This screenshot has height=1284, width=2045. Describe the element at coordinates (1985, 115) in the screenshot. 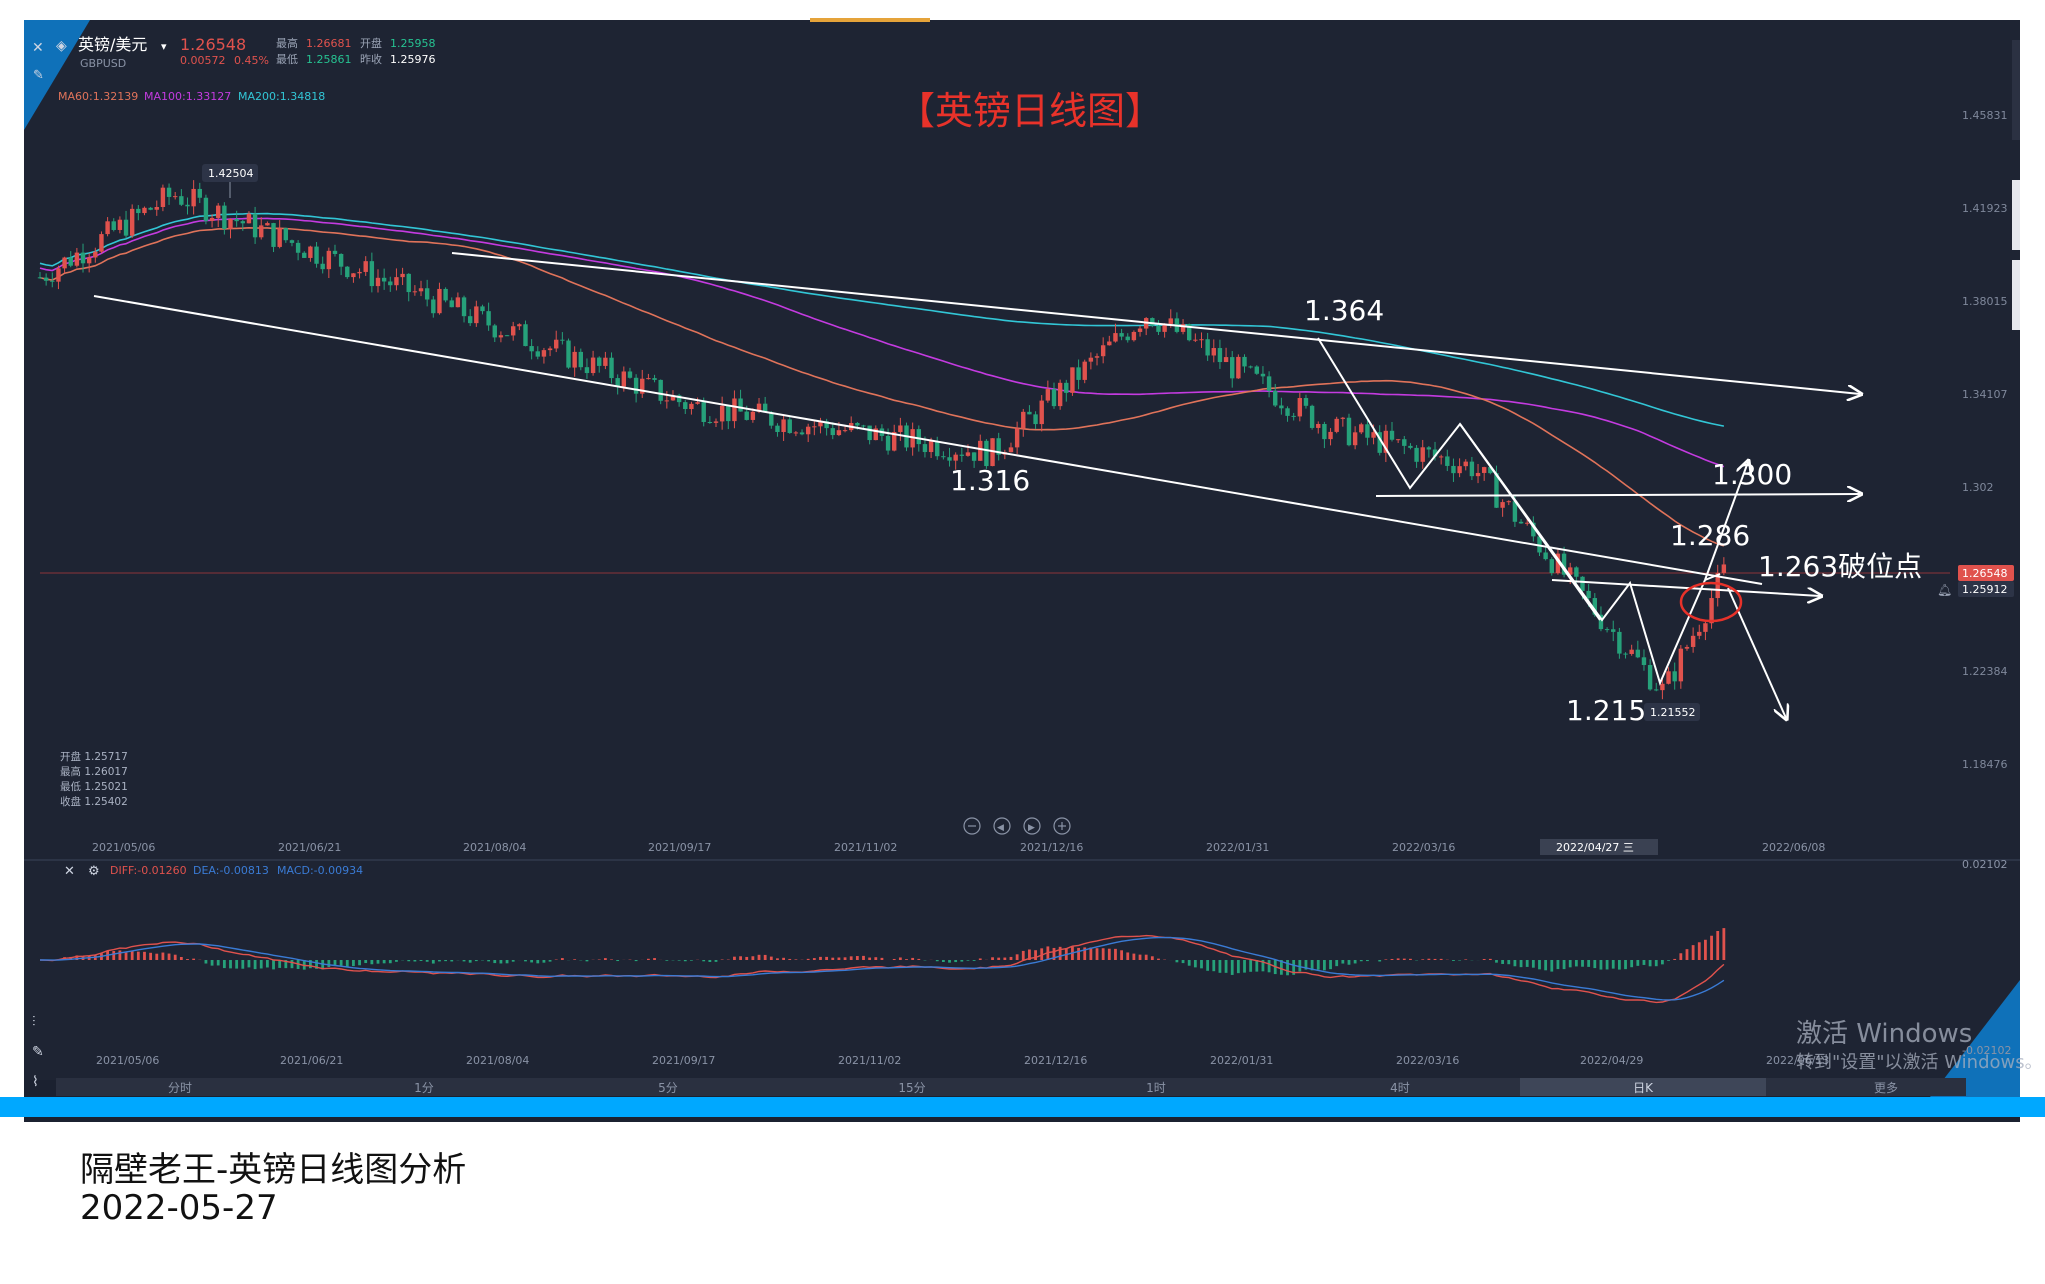

I see `y-tick-label: 1.45831` at that location.